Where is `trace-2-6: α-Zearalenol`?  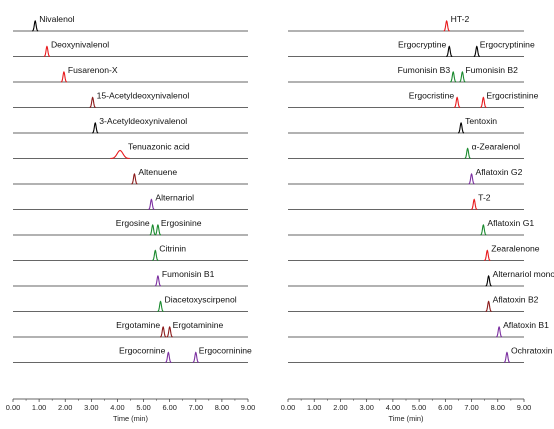 trace-2-6: α-Zearalenol is located at coordinates (406, 150).